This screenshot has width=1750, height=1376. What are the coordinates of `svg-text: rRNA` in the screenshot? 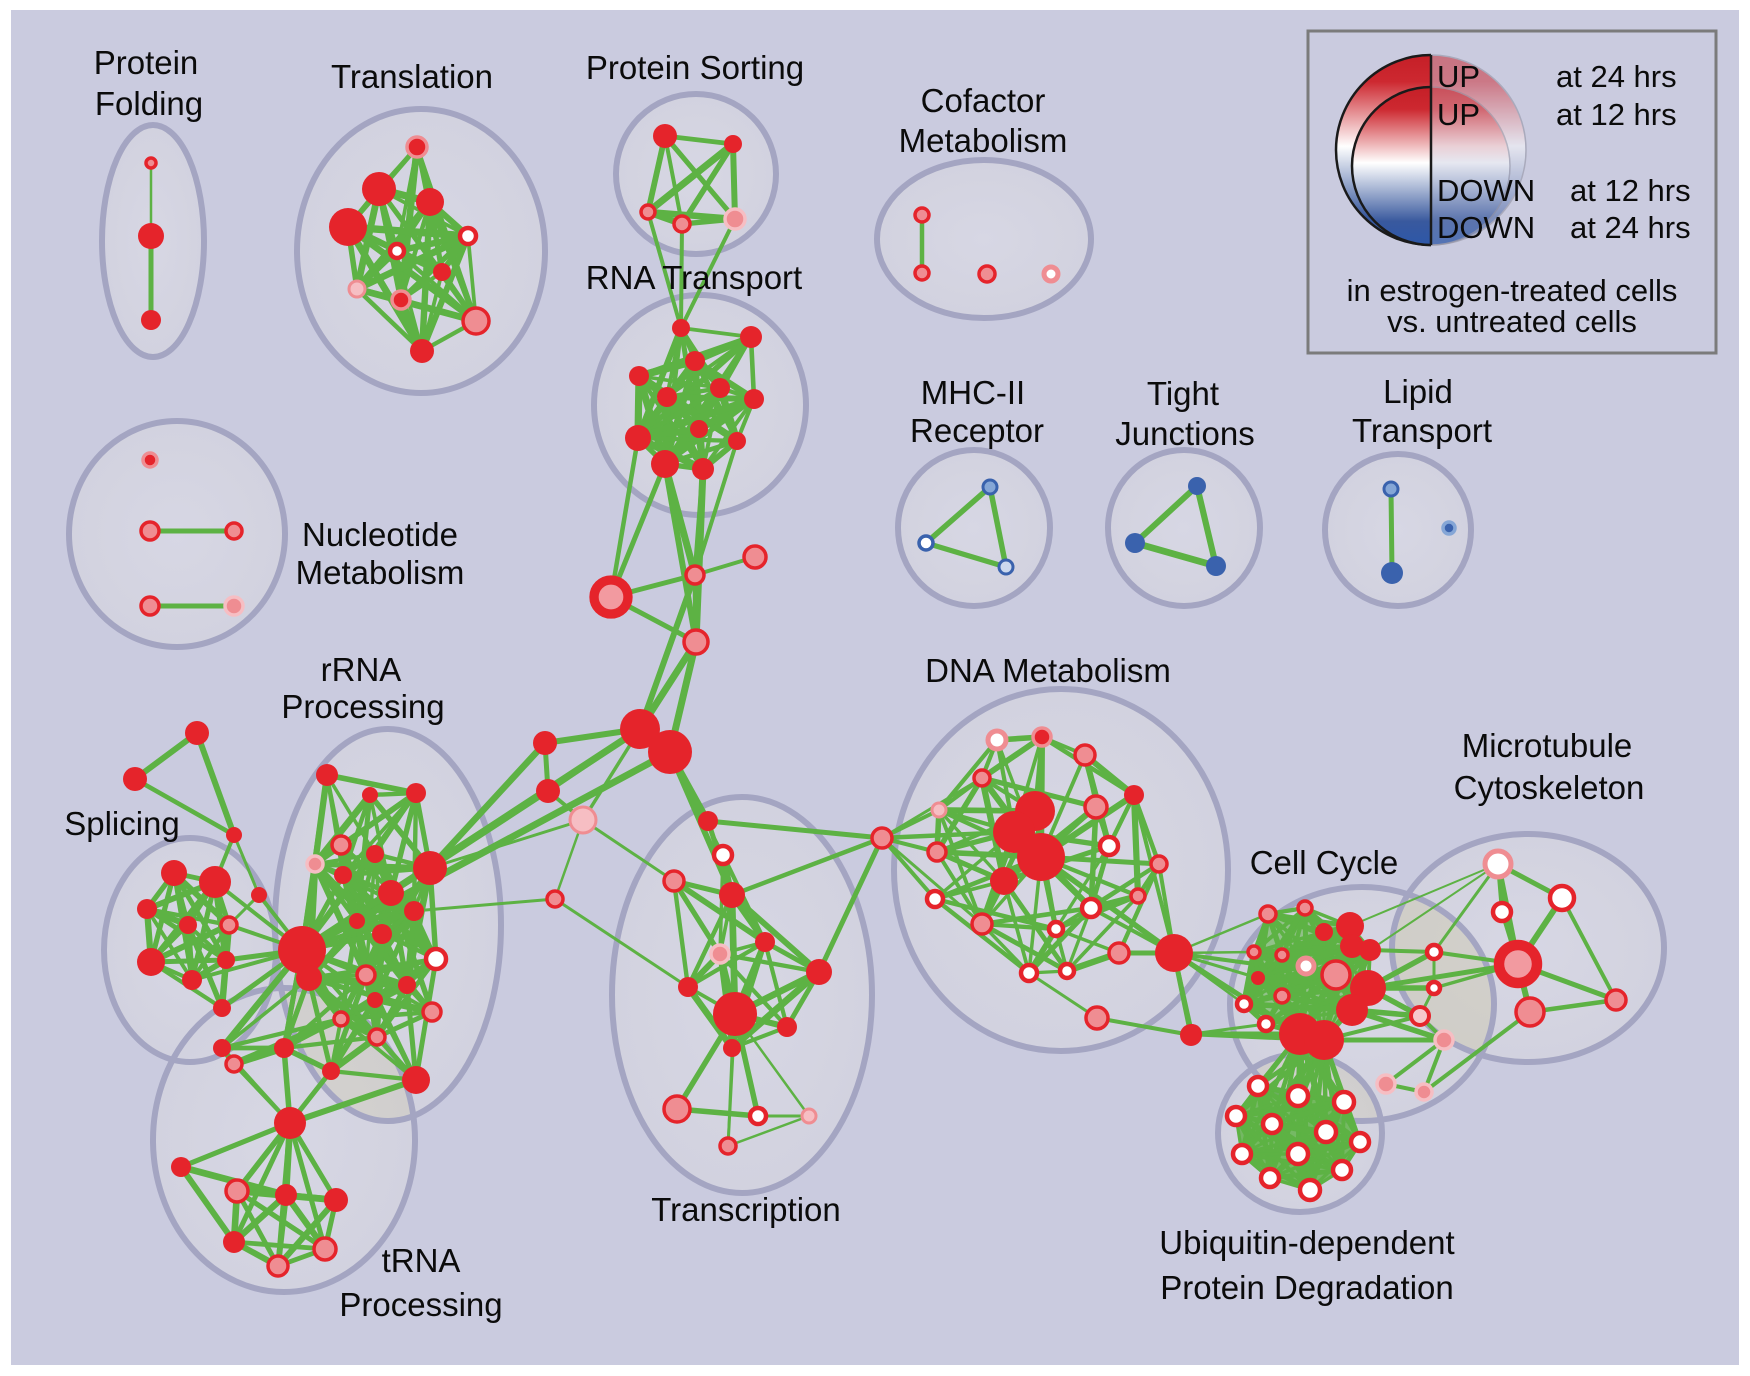 It's located at (361, 669).